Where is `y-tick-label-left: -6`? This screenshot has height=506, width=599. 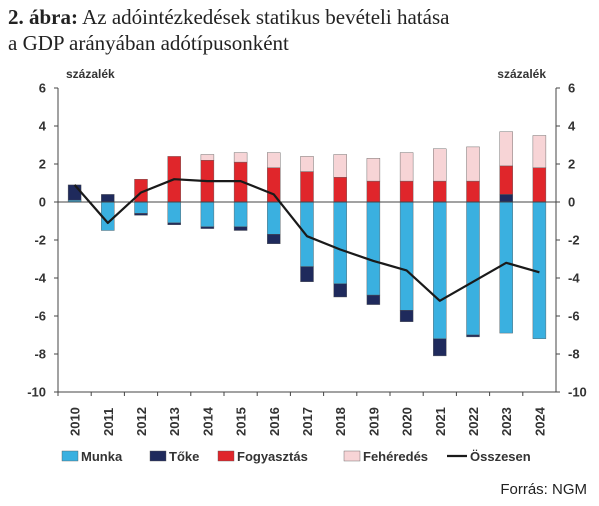
y-tick-label-left: -6 is located at coordinates (40, 316).